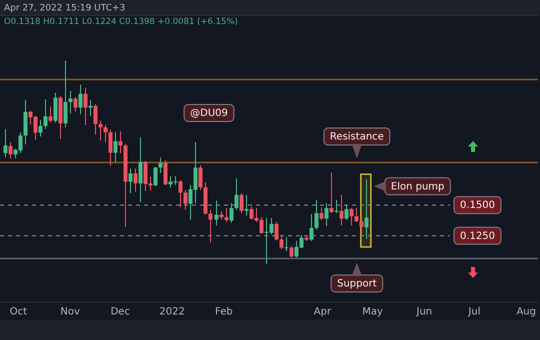 Image resolution: width=540 pixels, height=340 pixels. I want to click on x-tick-label: Apr, so click(323, 312).